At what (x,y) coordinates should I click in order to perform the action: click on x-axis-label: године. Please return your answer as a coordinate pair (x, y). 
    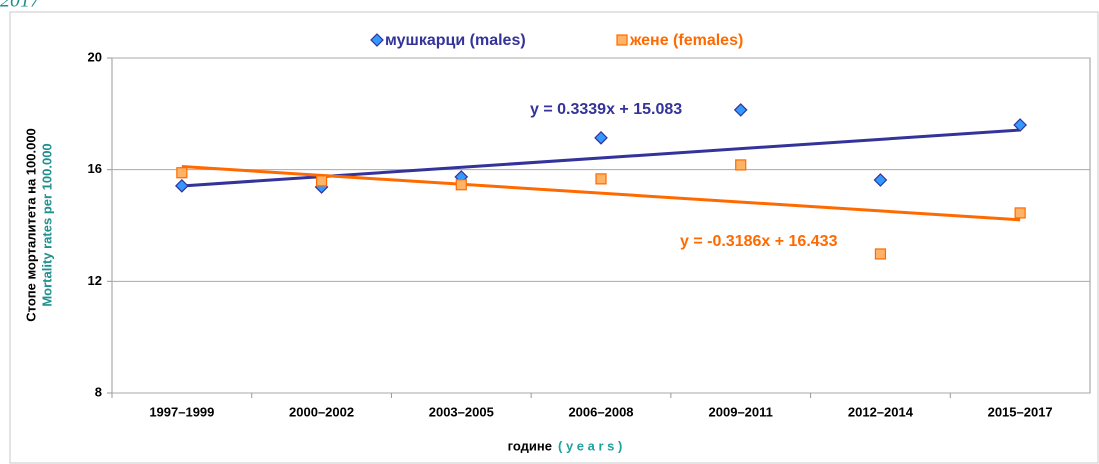
    Looking at the image, I should click on (530, 445).